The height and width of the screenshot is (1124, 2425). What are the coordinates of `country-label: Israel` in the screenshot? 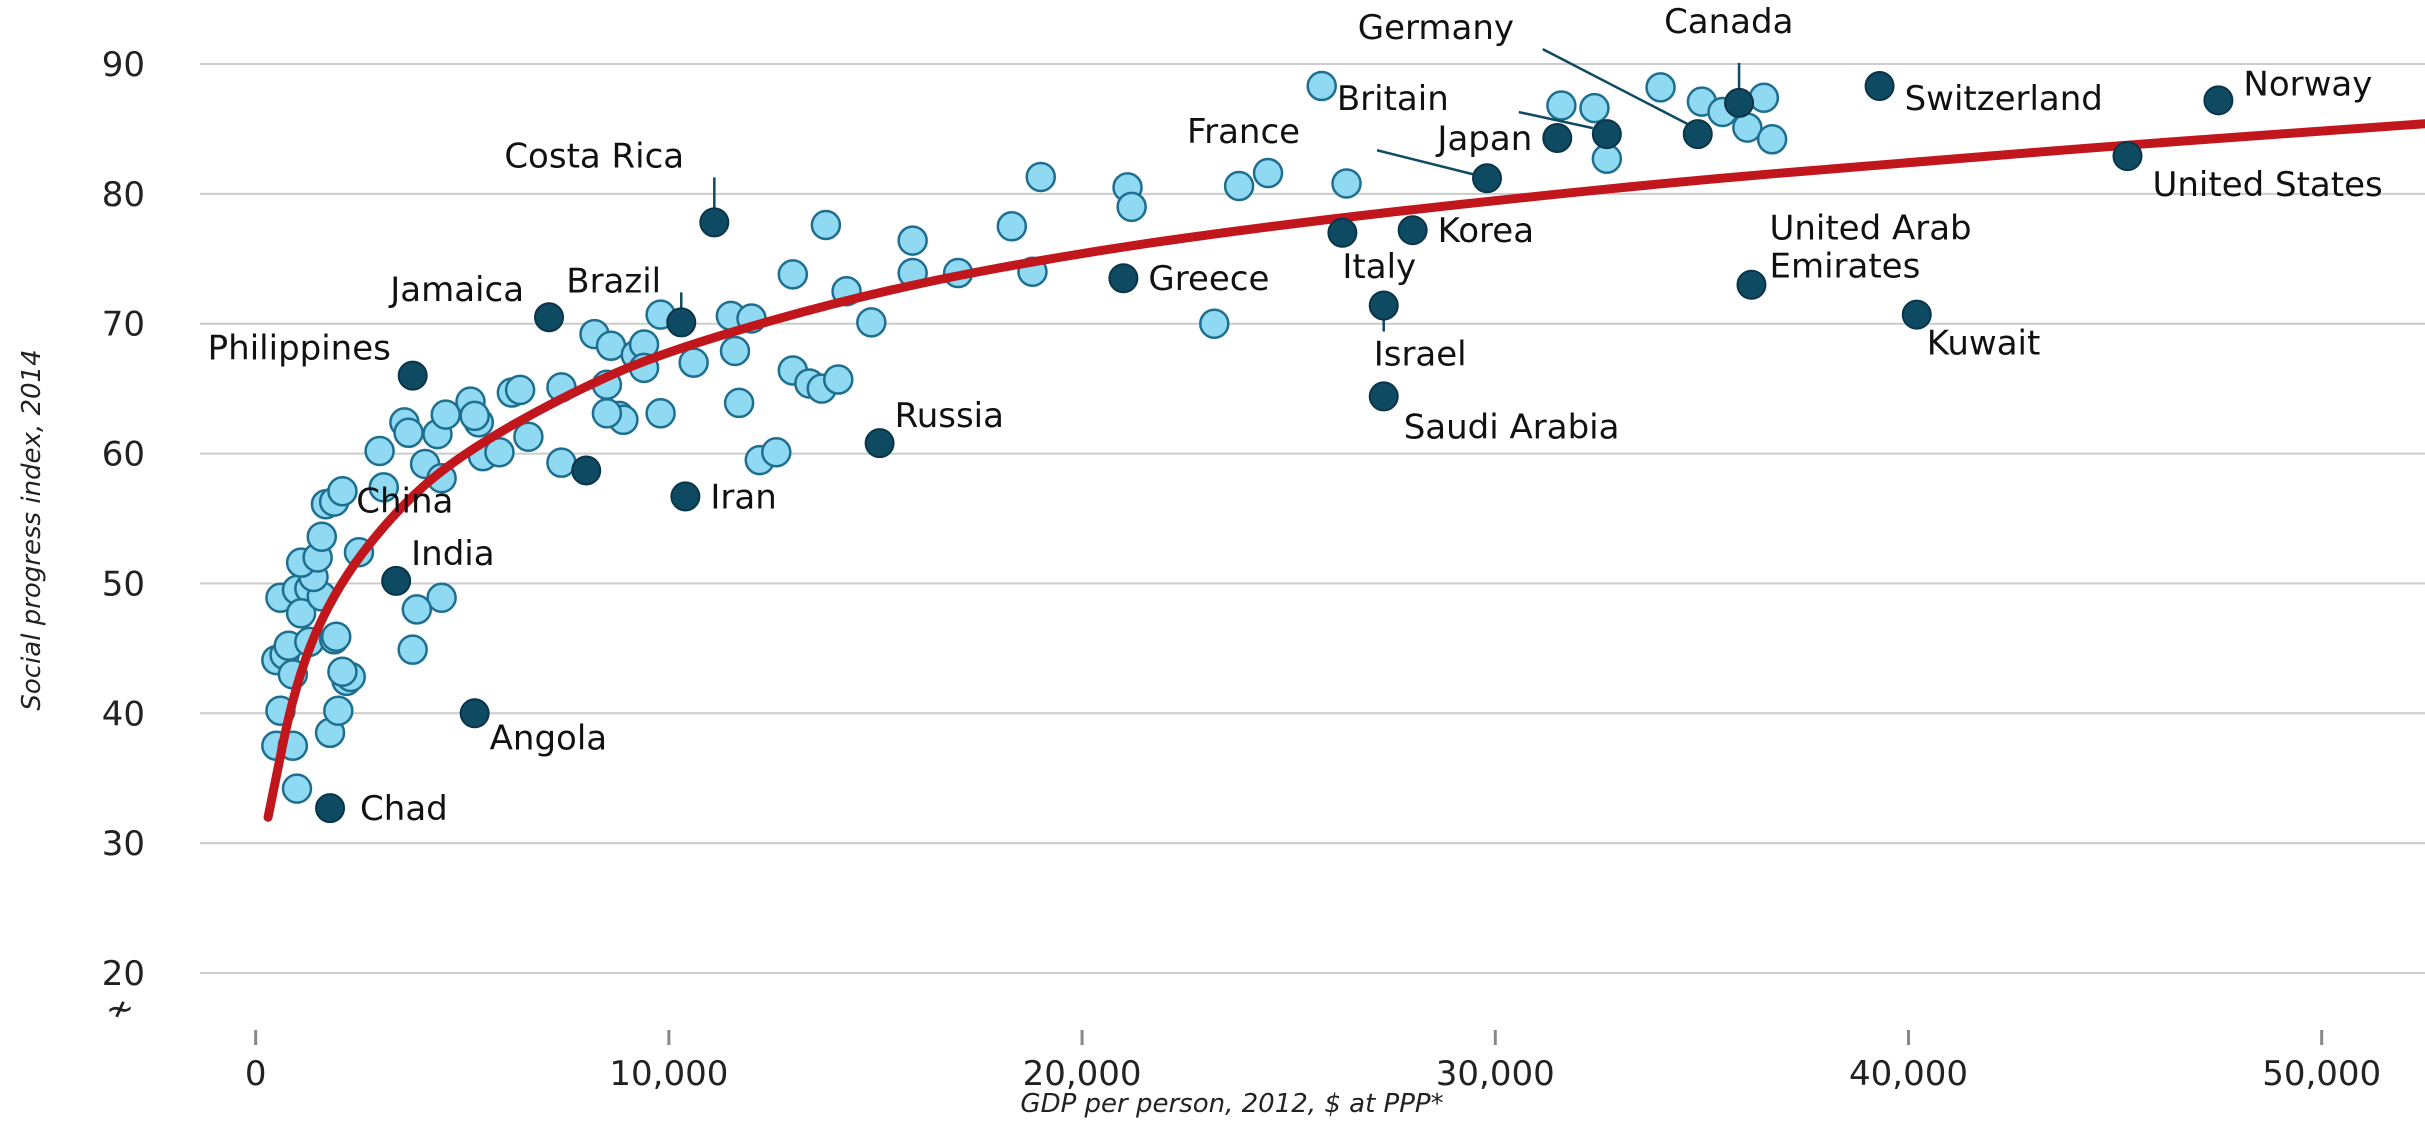 It's located at (1420, 355).